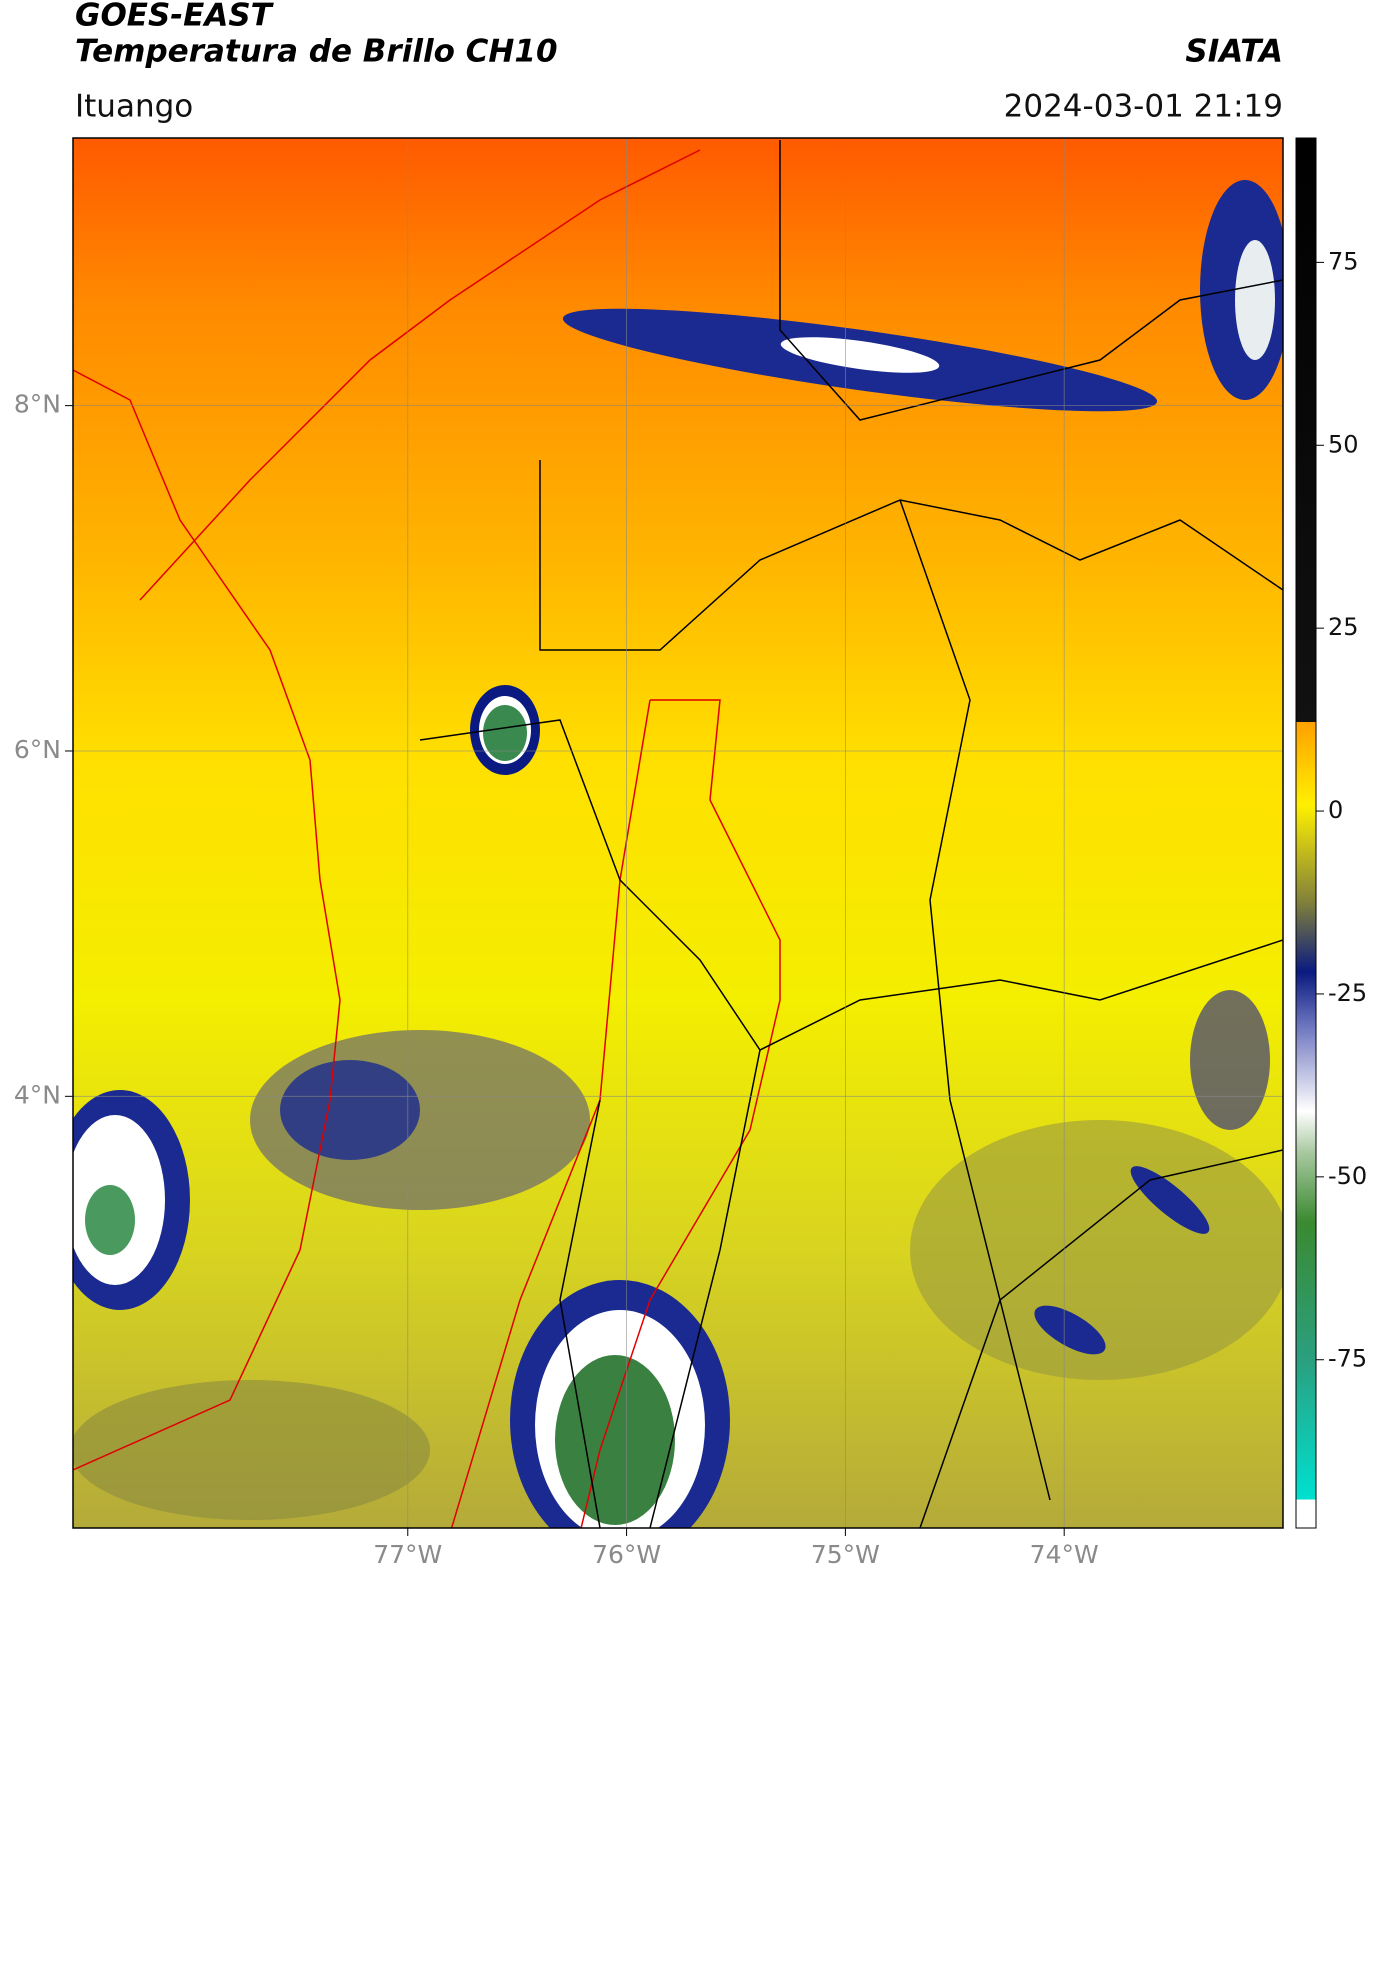 This screenshot has width=1384, height=1985. What do you see at coordinates (1347, 1176) in the screenshot?
I see `colorbar-tick-label: -50` at bounding box center [1347, 1176].